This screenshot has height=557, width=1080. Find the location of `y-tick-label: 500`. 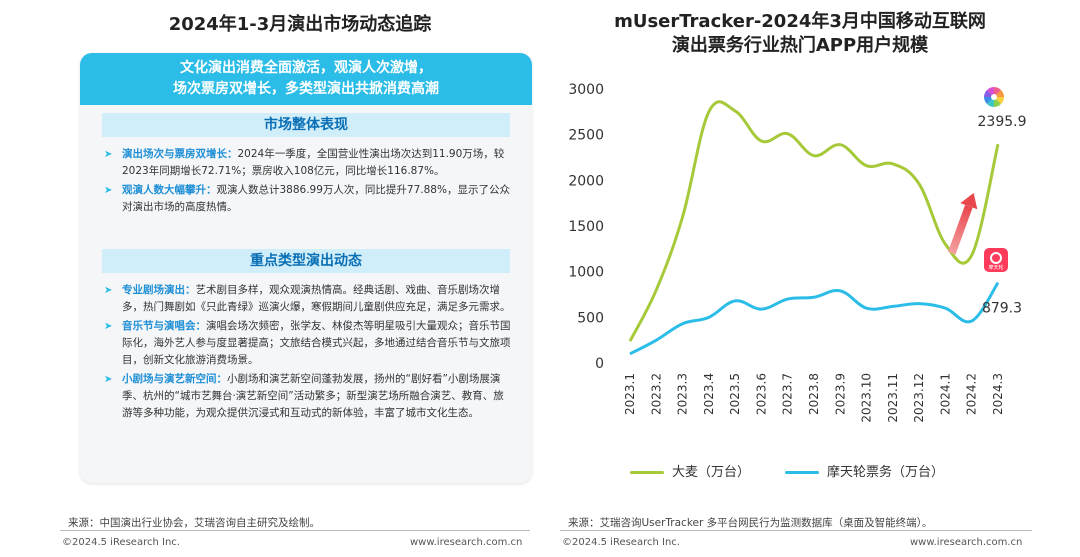

y-tick-label: 500 is located at coordinates (590, 318).